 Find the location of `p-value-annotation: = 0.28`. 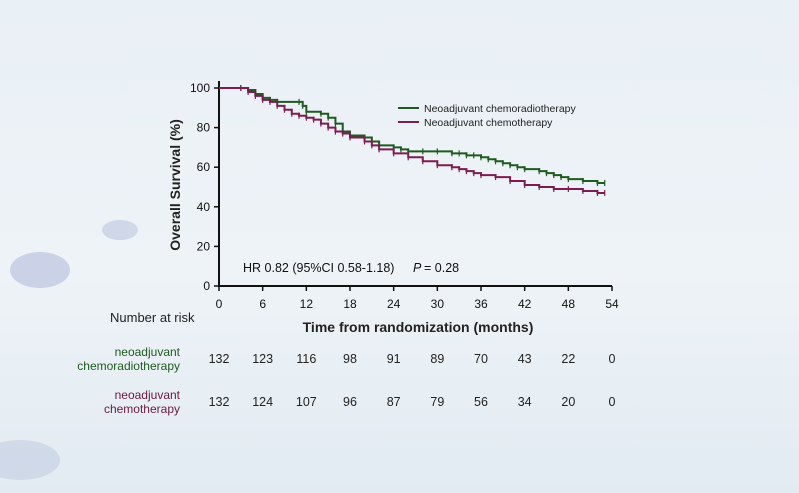

p-value-annotation: = 0.28 is located at coordinates (441, 268).